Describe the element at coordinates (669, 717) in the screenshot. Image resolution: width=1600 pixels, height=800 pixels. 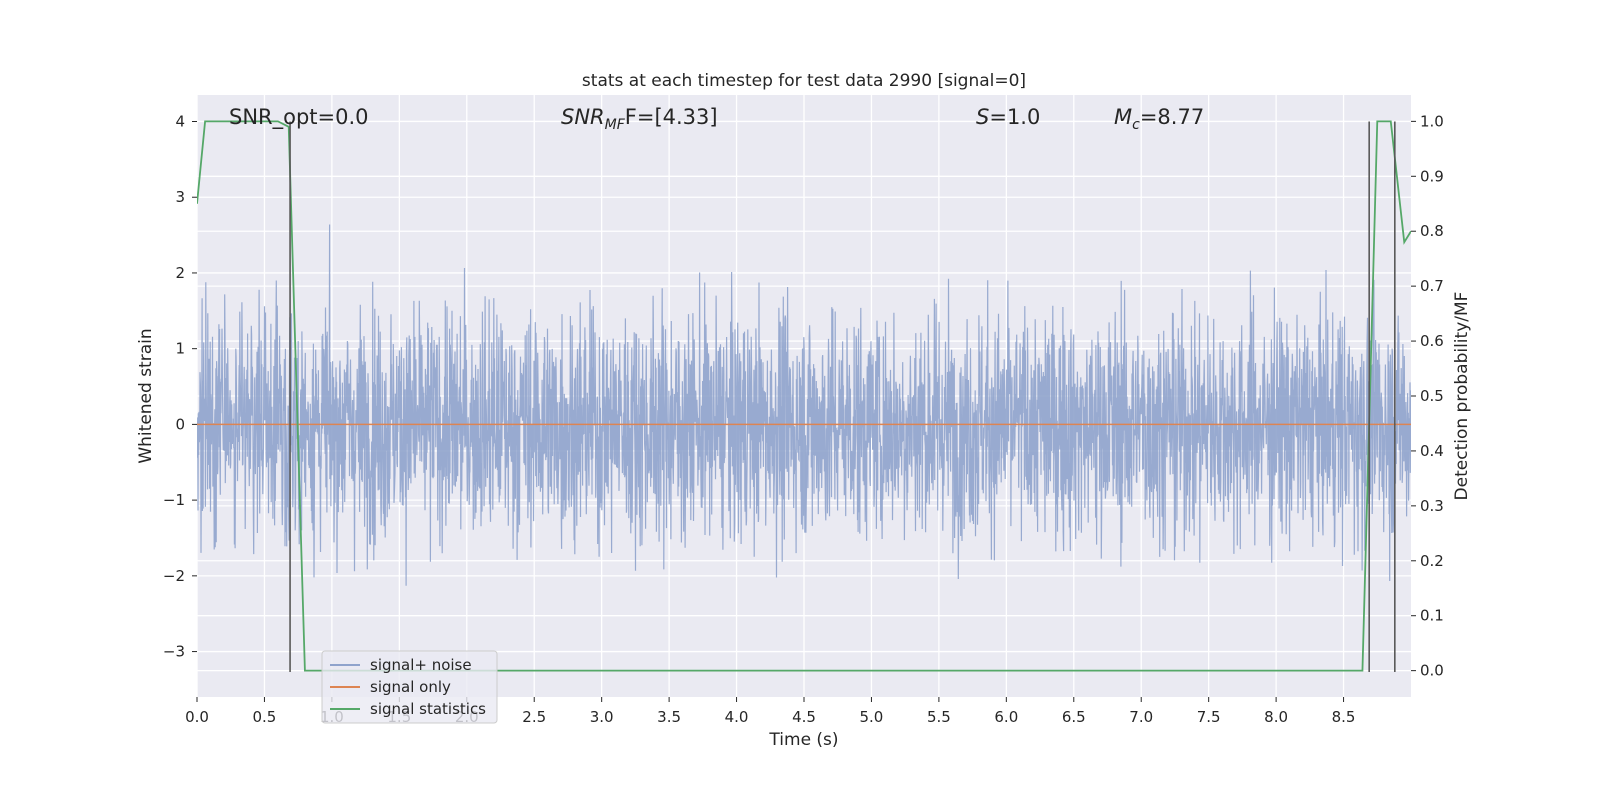
I see `x-tick-label: 3.5` at that location.